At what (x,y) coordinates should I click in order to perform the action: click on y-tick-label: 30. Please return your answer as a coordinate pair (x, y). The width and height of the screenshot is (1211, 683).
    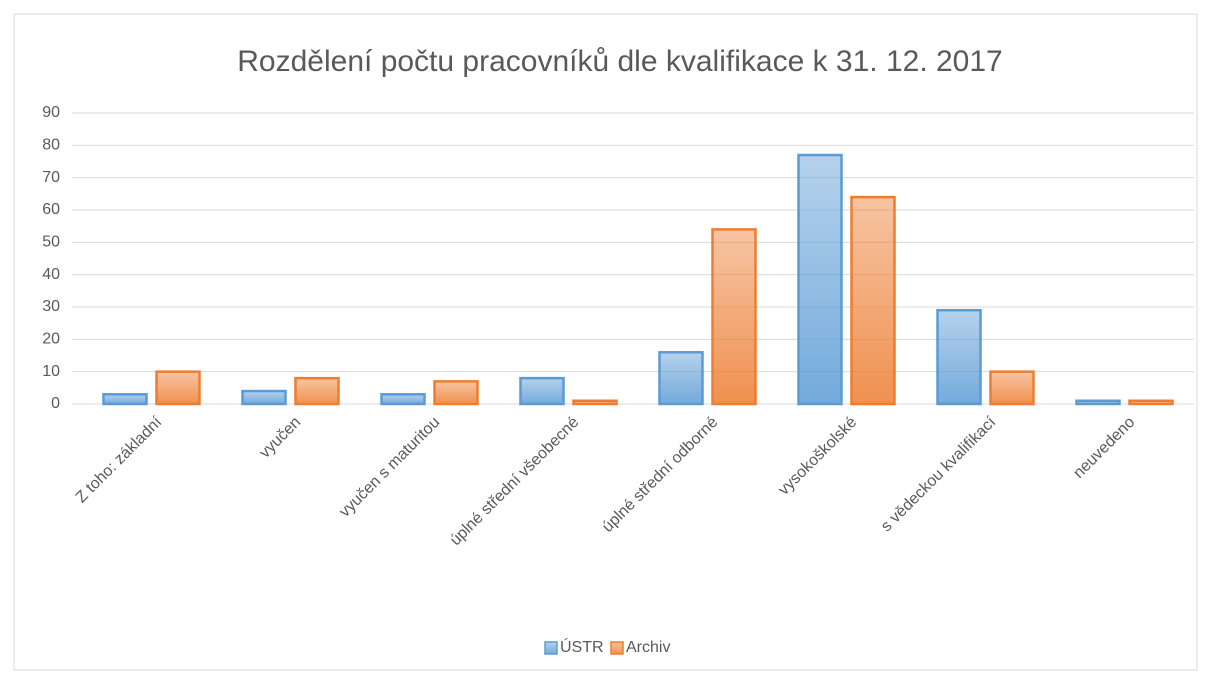
    Looking at the image, I should click on (51, 306).